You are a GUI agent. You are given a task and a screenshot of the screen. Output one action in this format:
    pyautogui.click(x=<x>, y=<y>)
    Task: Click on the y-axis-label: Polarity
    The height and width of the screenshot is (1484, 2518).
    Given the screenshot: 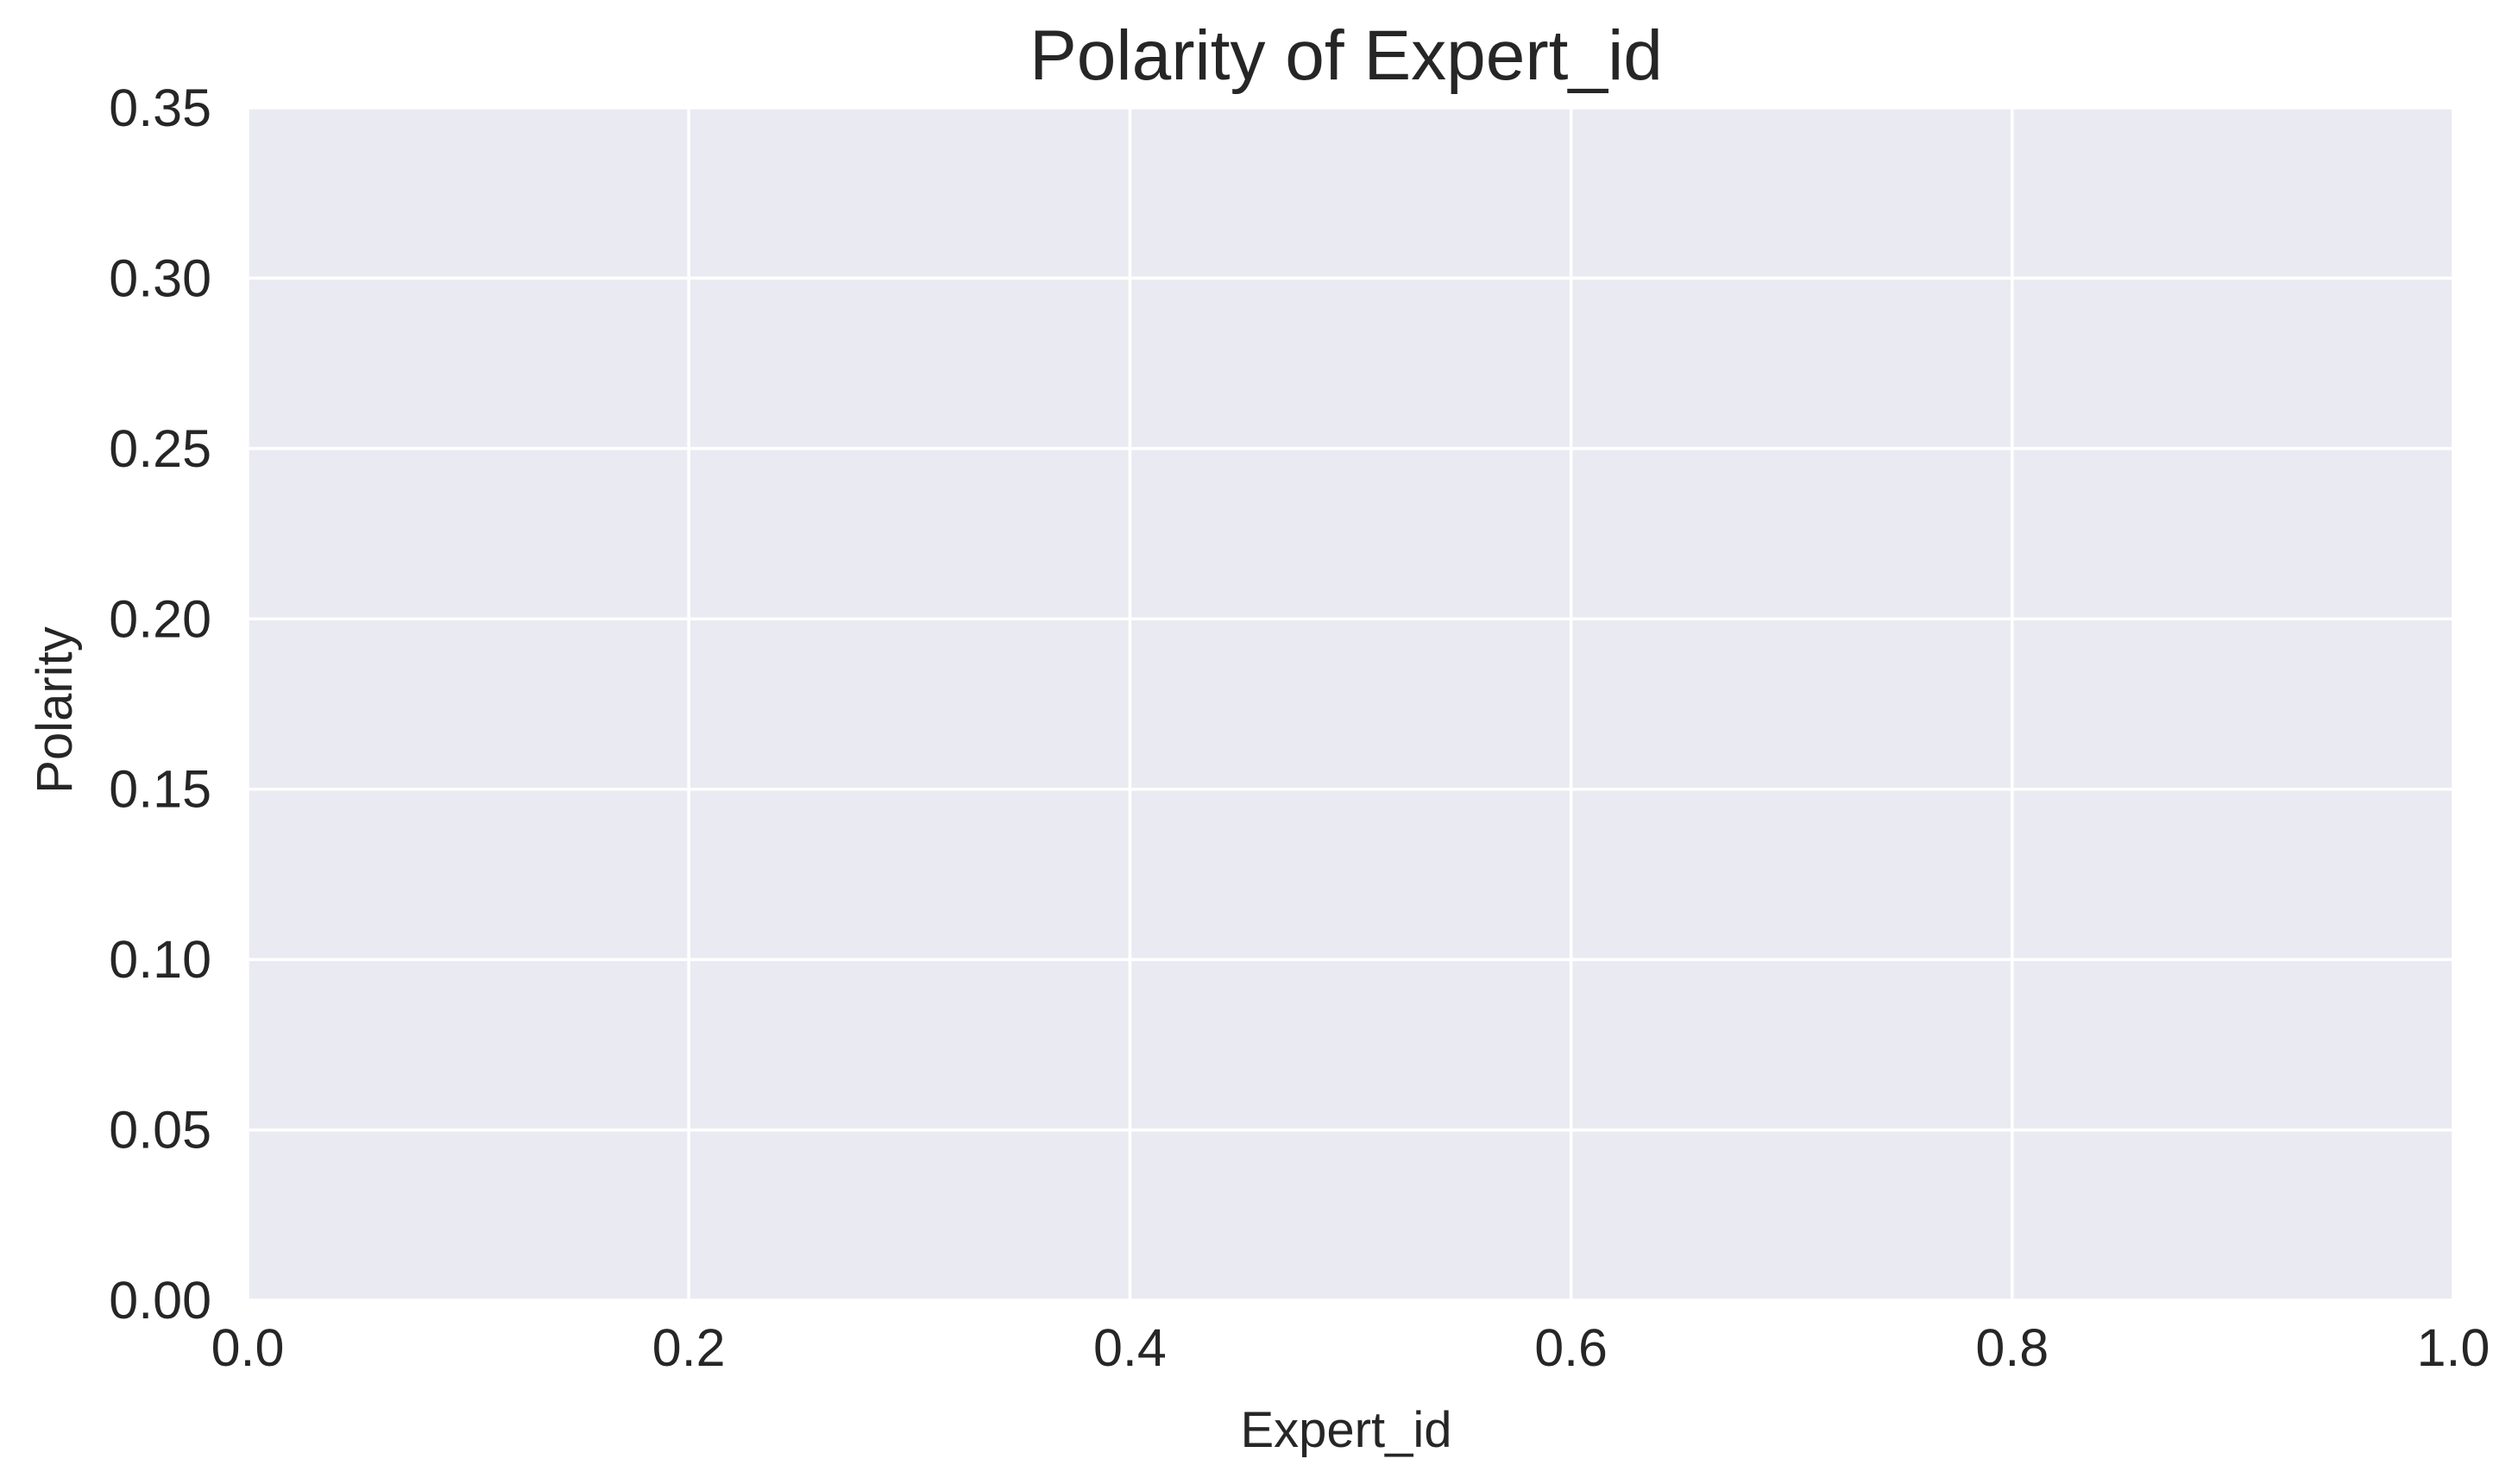 What is the action you would take?
    pyautogui.click(x=55, y=709)
    